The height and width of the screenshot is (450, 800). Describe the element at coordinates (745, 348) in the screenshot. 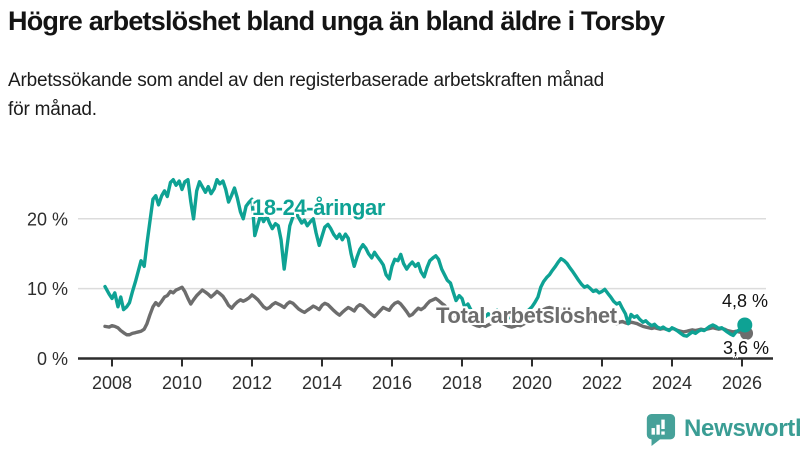

I see `end-value-total: 3,6 %` at that location.